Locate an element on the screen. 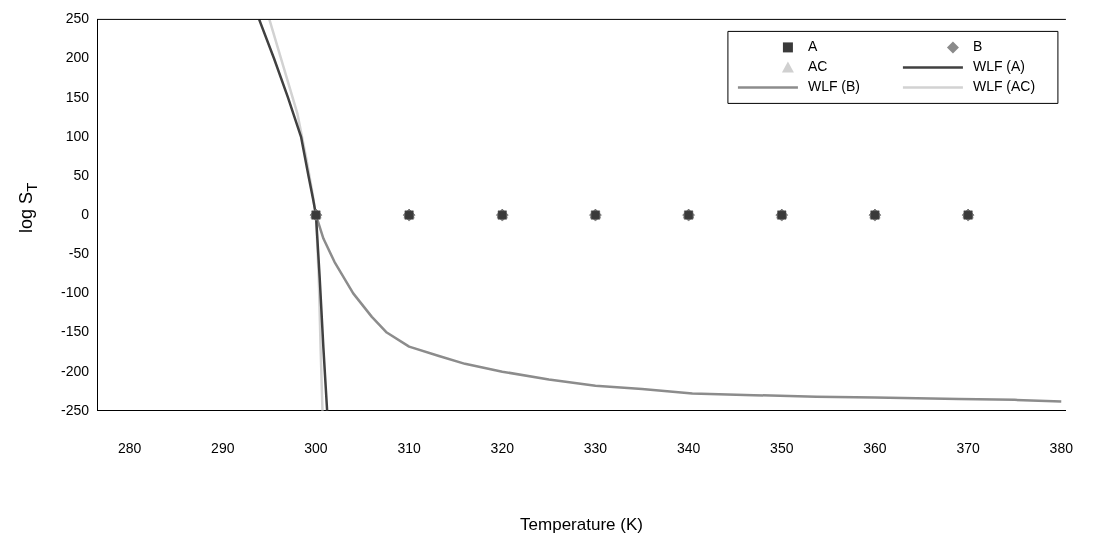 The image size is (1113, 552). y-tick-label: 100 is located at coordinates (77, 135).